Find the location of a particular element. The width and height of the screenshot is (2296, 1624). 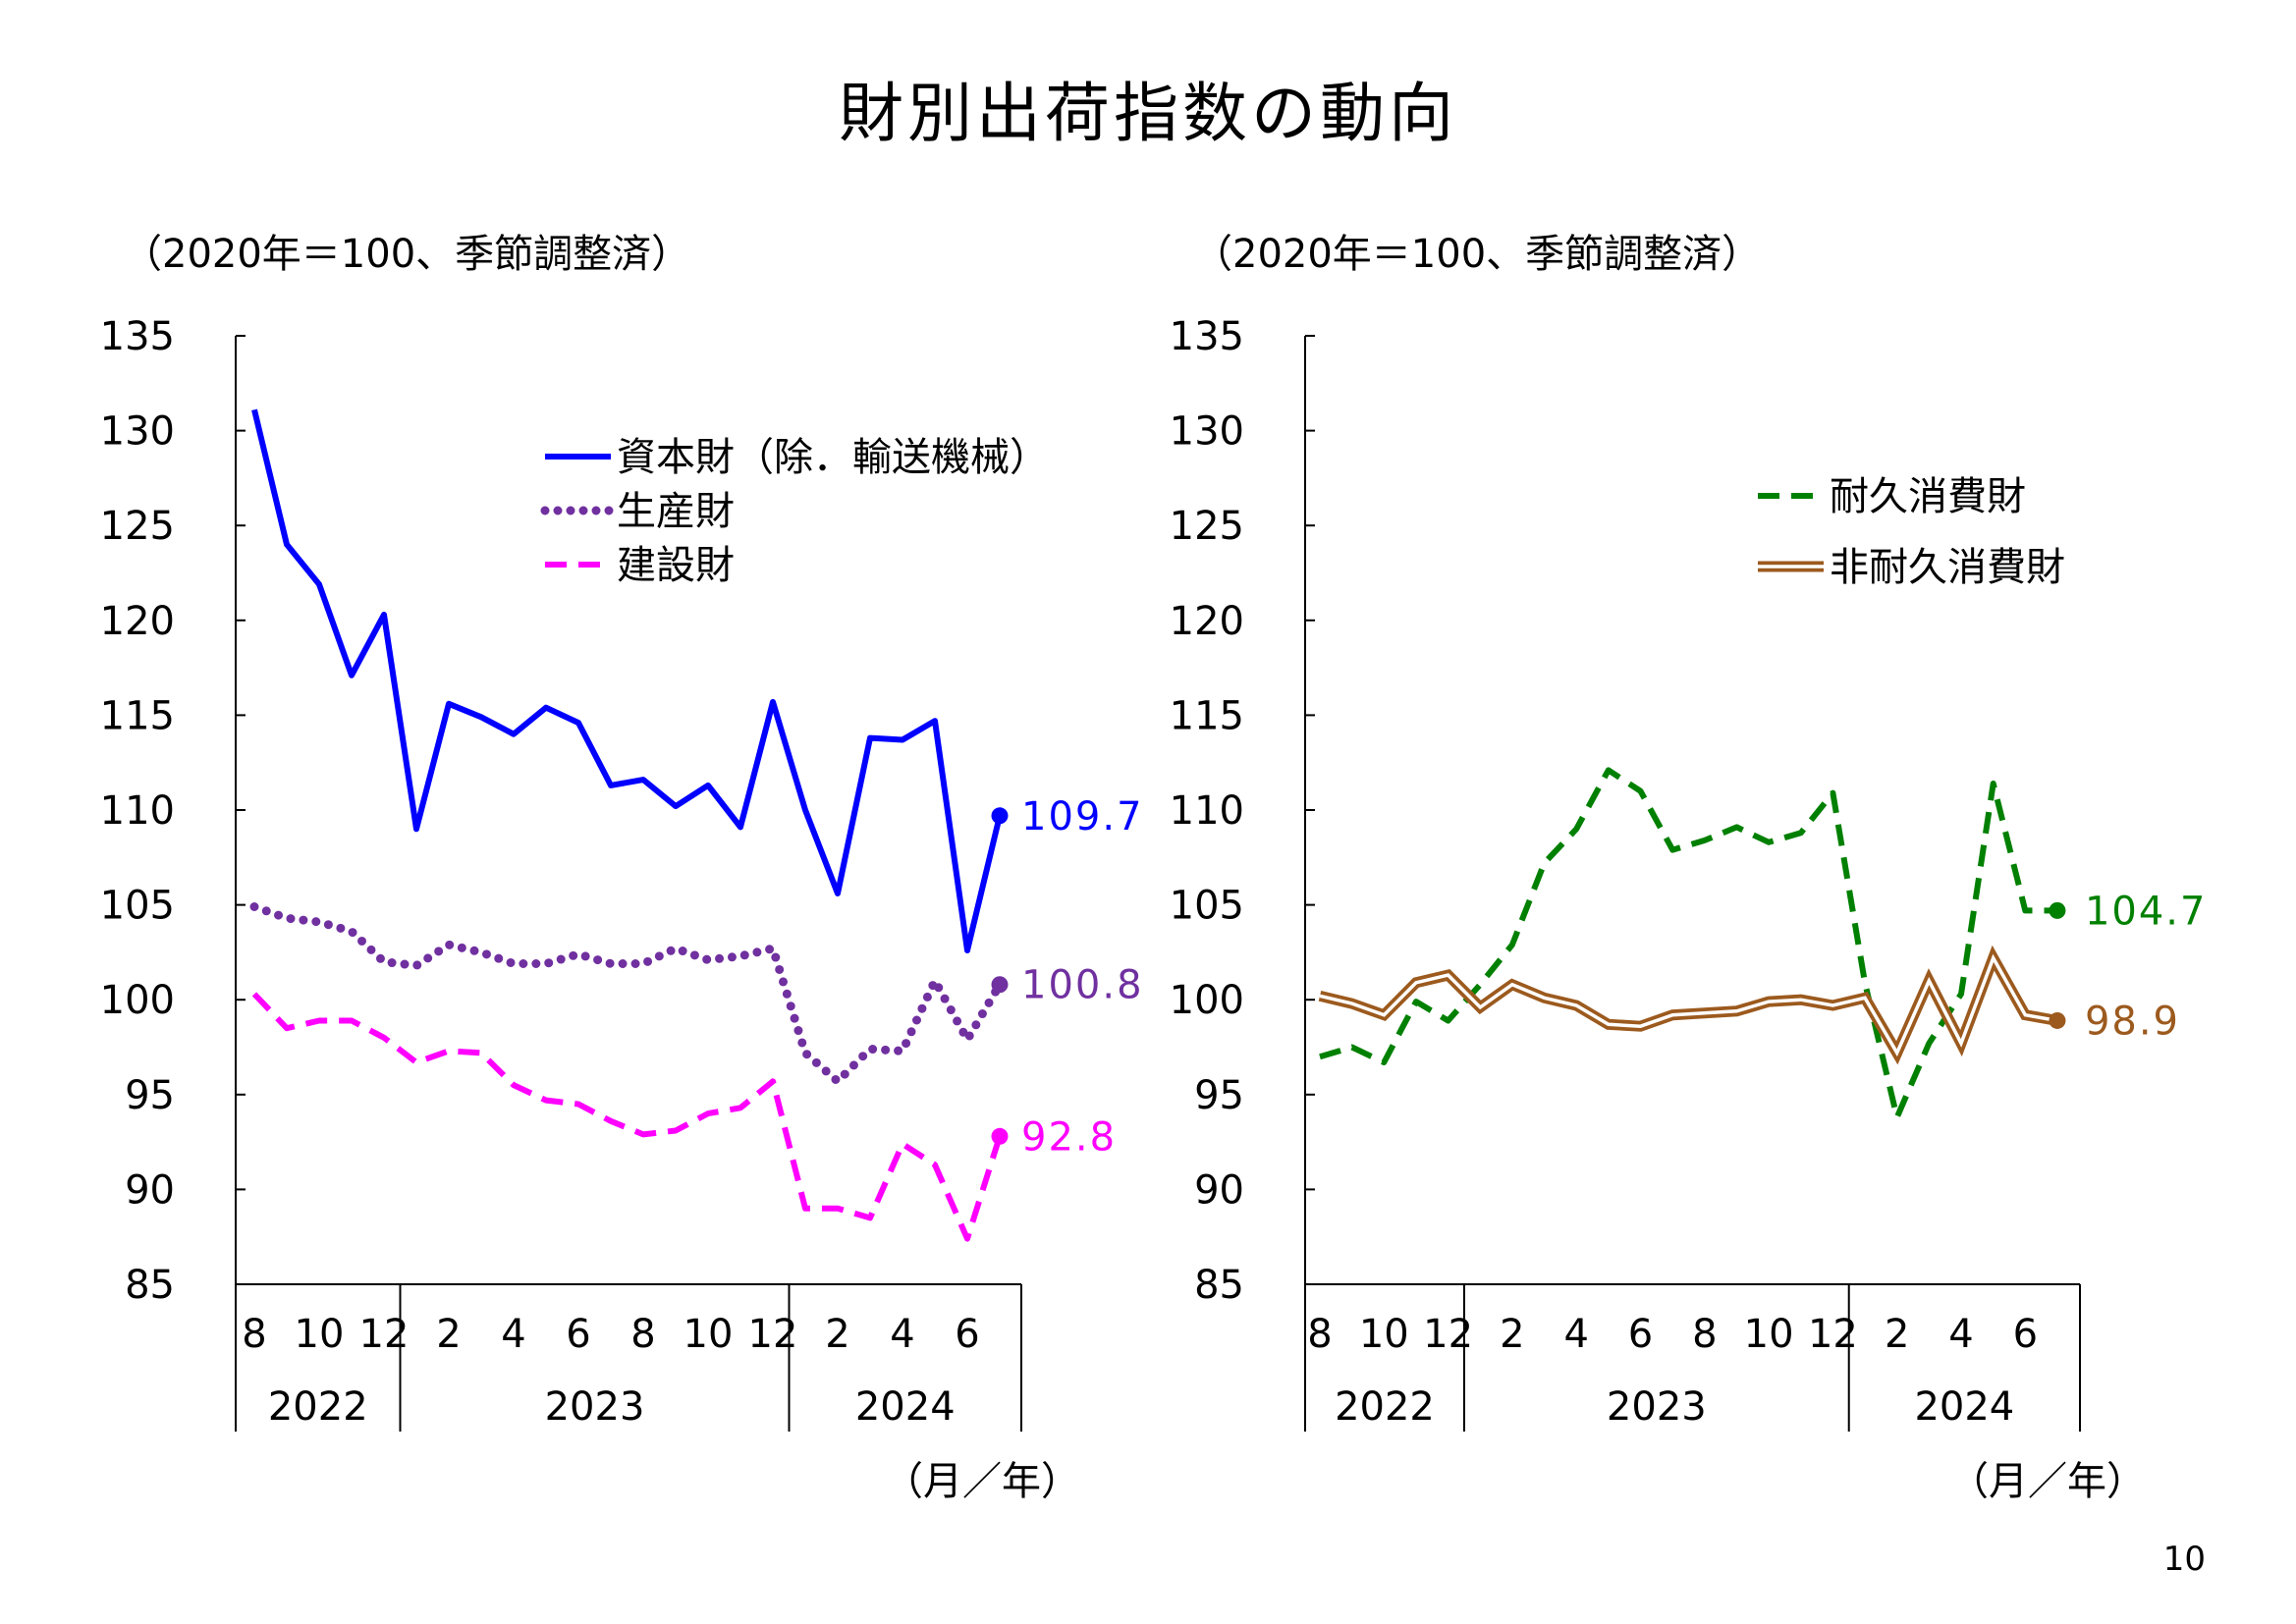

year-label: 2024 is located at coordinates (1964, 1407).